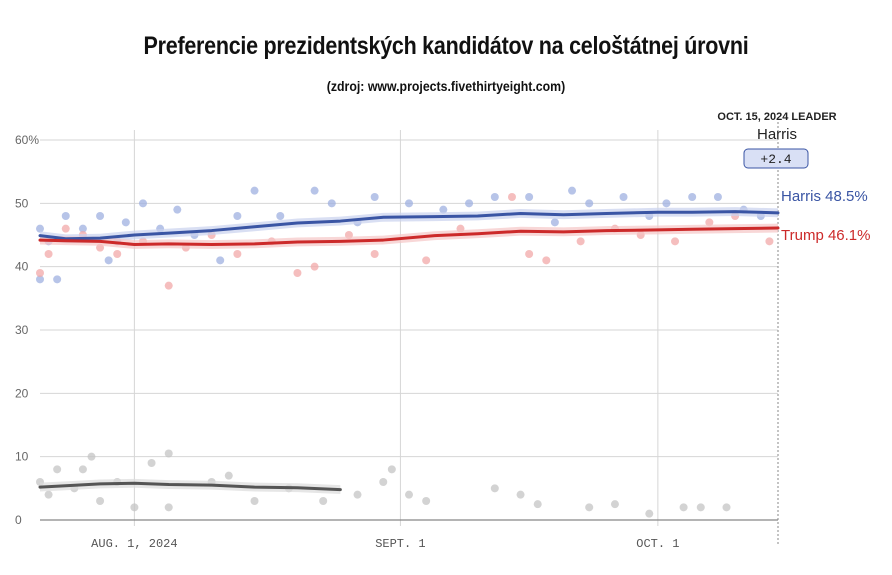  What do you see at coordinates (777, 134) in the screenshot?
I see `leader-name: Harris` at bounding box center [777, 134].